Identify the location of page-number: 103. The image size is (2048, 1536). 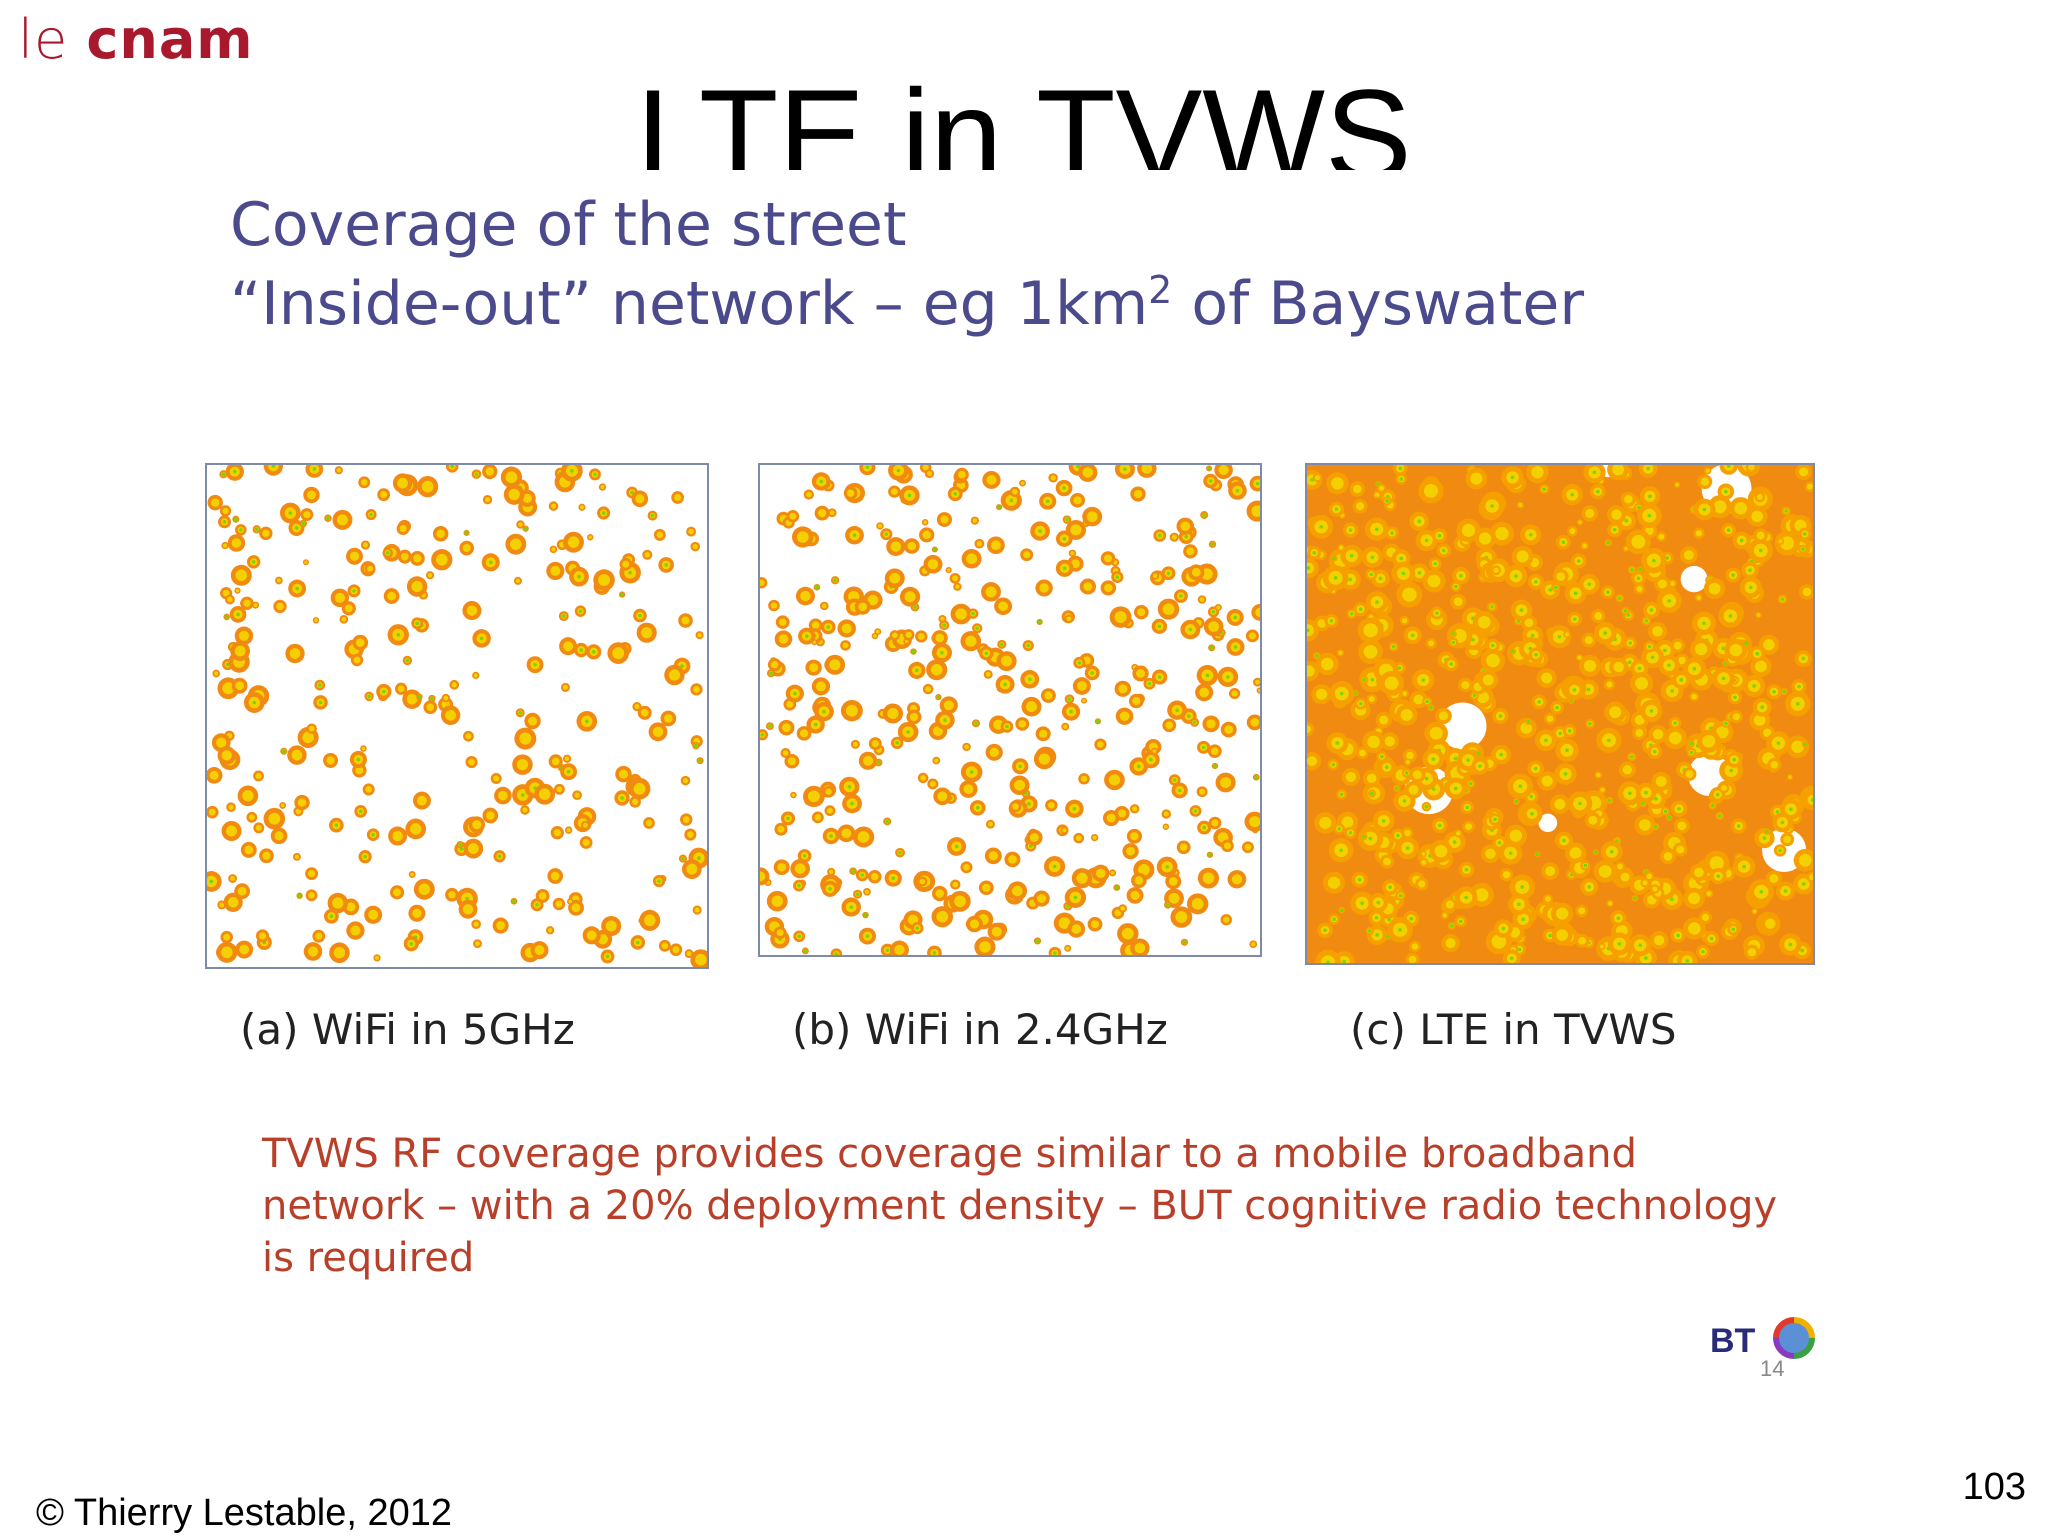
(1994, 1487).